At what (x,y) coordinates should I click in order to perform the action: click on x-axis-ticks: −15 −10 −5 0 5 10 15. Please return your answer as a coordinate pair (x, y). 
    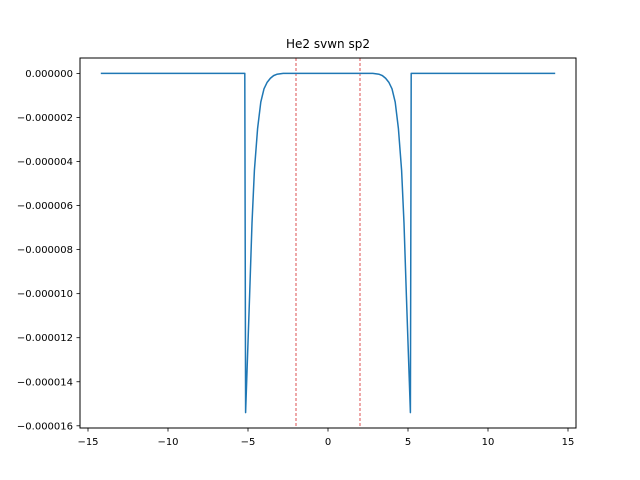
    Looking at the image, I should click on (325, 438).